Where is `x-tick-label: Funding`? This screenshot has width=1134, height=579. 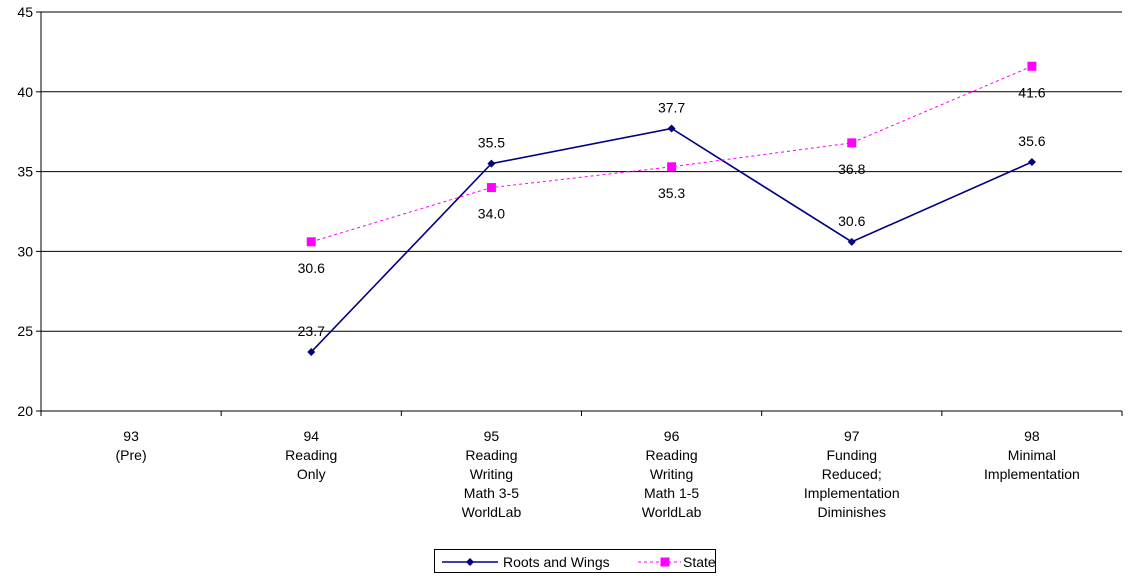
x-tick-label: Funding is located at coordinates (851, 455).